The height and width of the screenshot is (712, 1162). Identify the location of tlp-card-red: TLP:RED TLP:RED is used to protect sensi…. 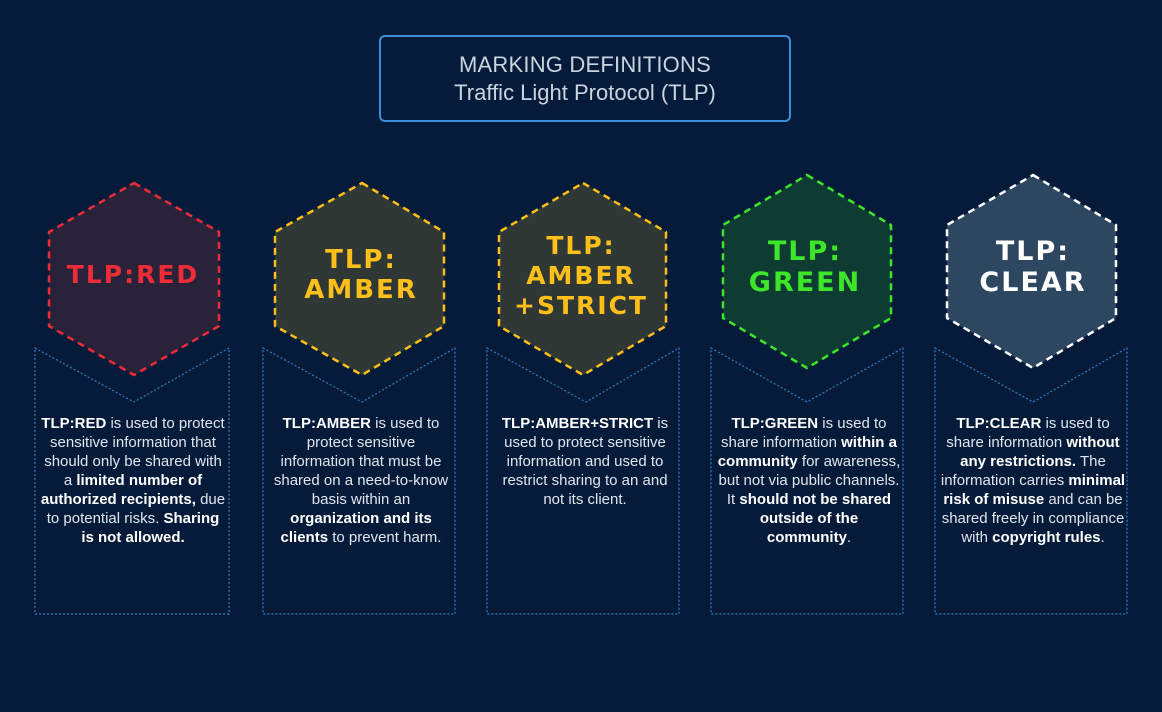
(133, 395).